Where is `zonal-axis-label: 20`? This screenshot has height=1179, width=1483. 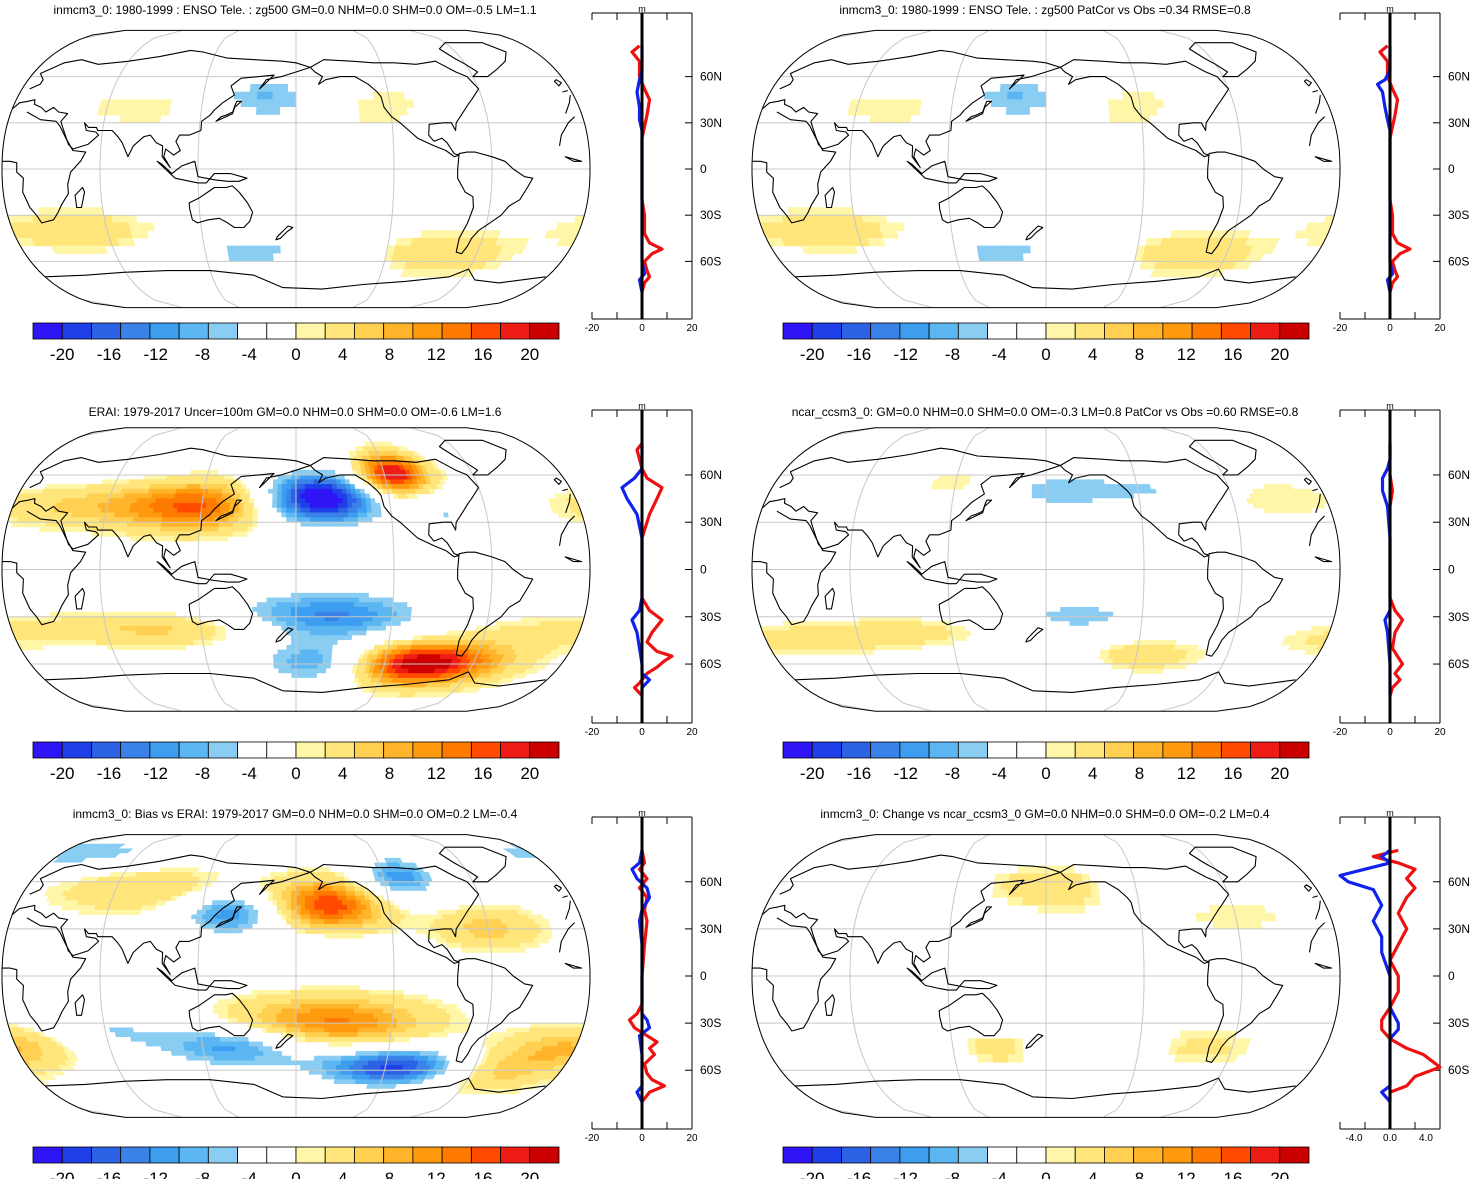 zonal-axis-label: 20 is located at coordinates (692, 328).